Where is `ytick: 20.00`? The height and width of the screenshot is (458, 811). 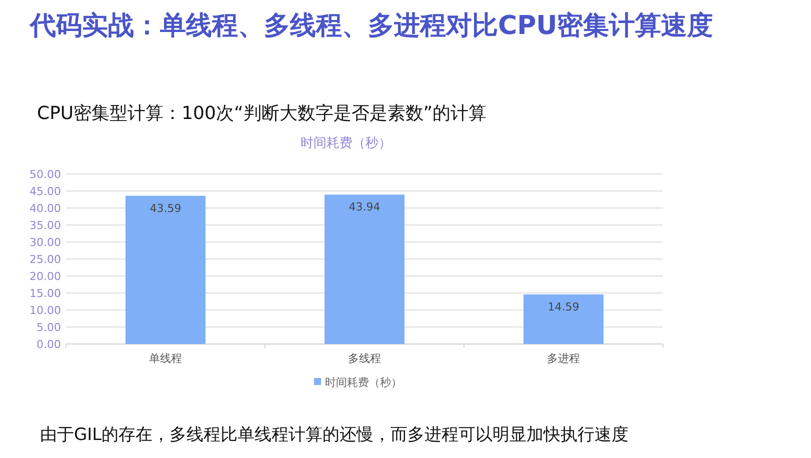 ytick: 20.00 is located at coordinates (45, 276).